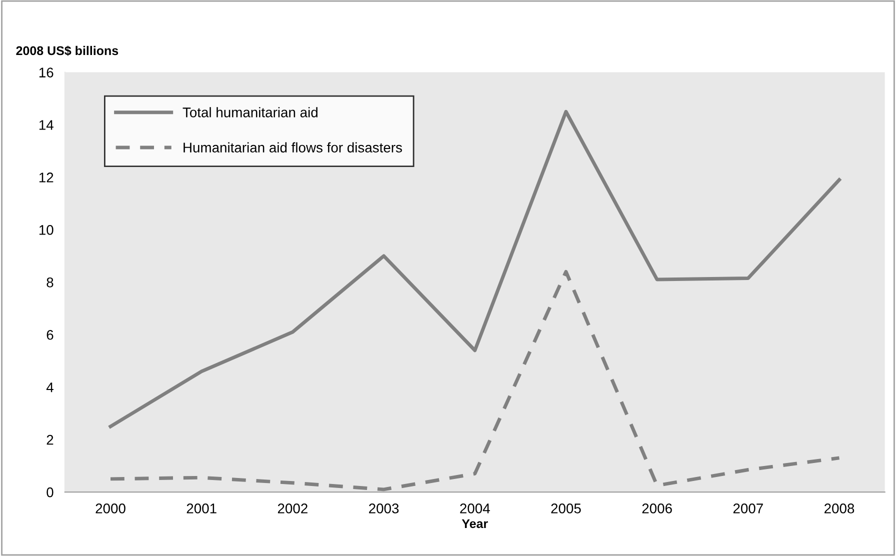  Describe the element at coordinates (111, 509) in the screenshot. I see `x-tick-label: 2000` at that location.